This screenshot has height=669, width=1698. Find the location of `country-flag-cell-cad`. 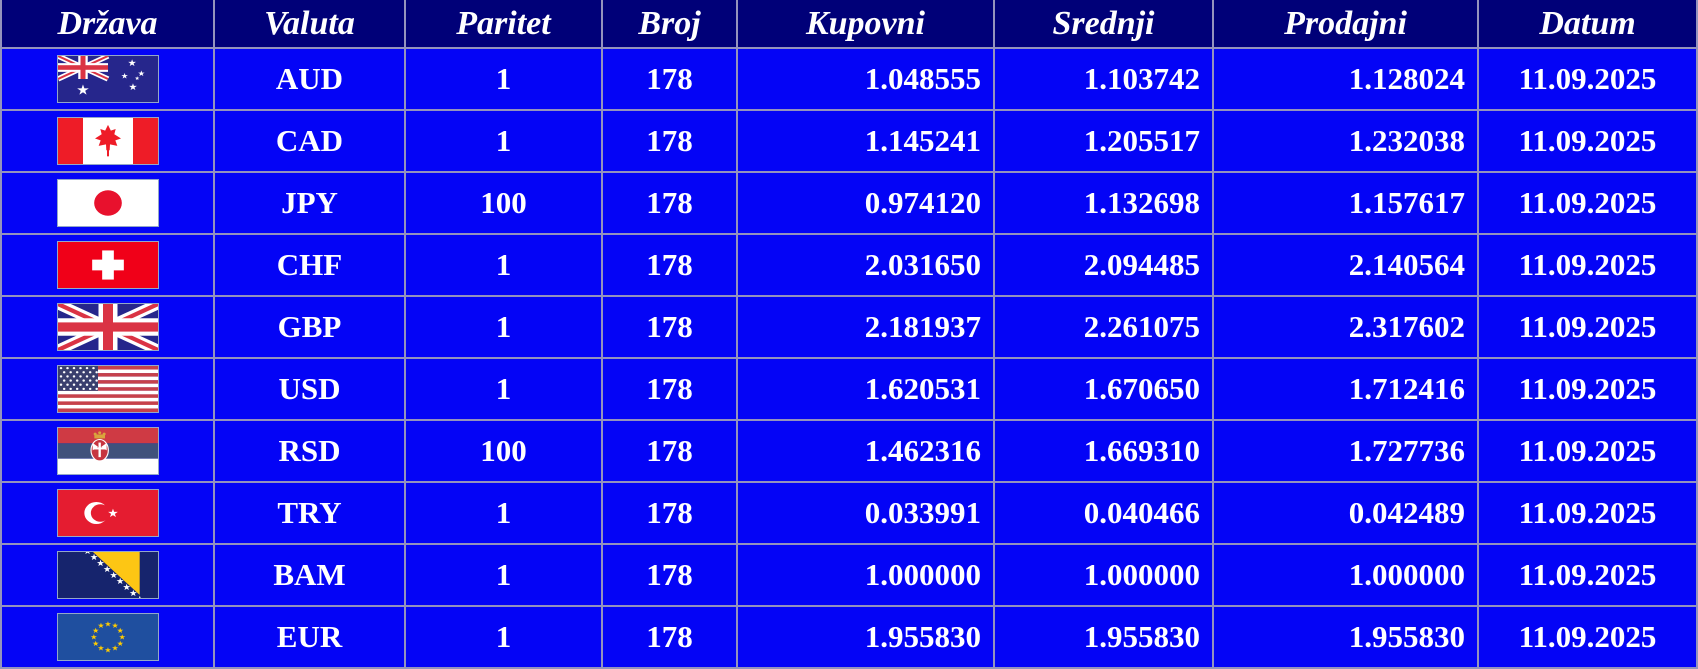

country-flag-cell-cad is located at coordinates (107, 141).